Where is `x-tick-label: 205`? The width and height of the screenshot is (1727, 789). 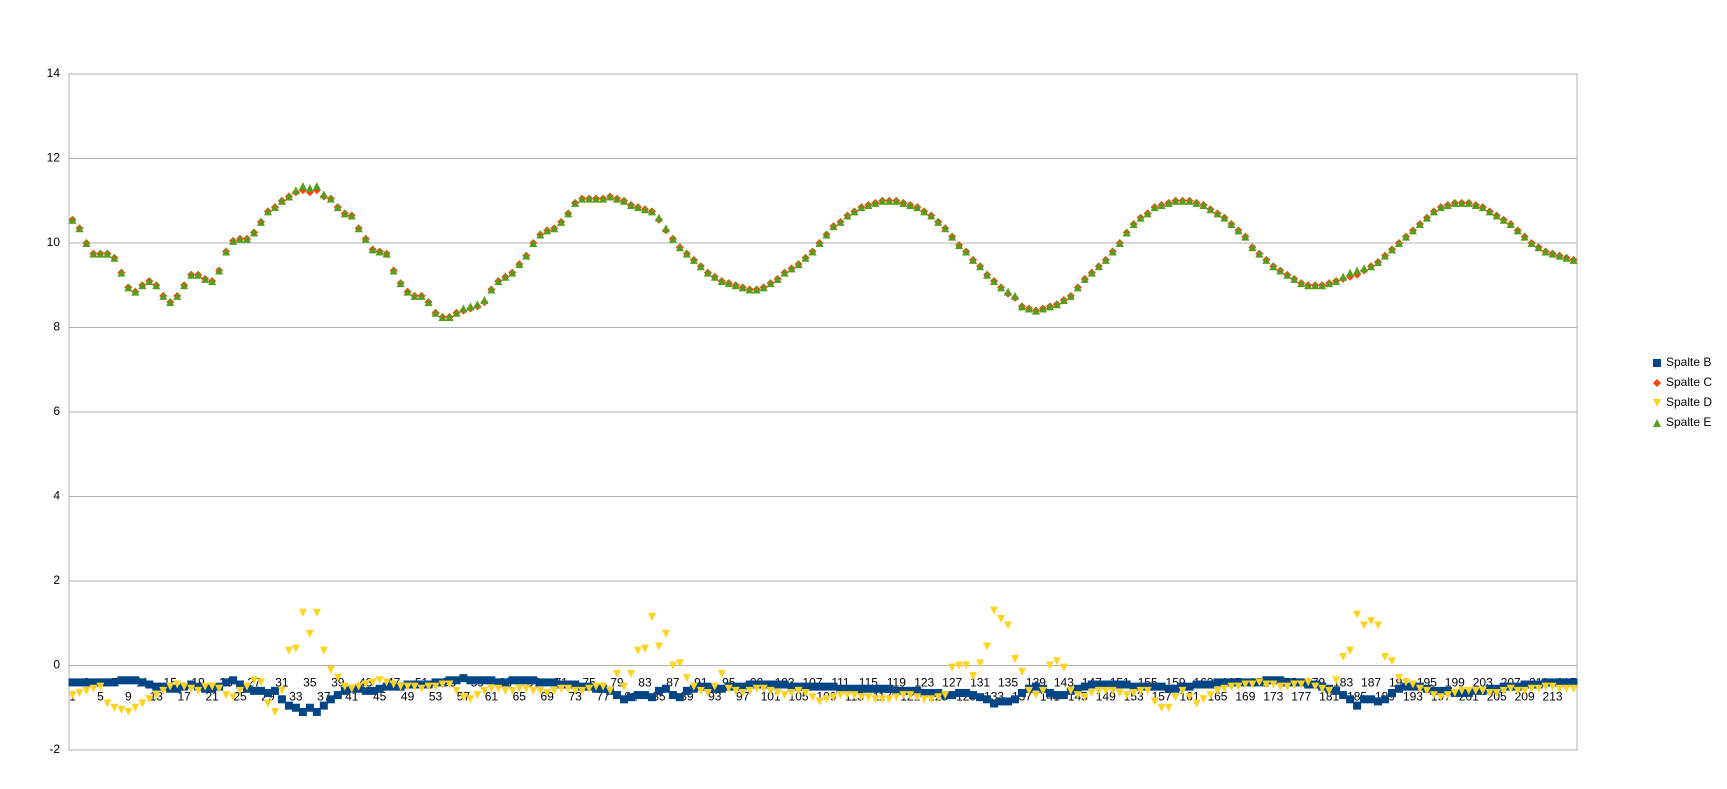 x-tick-label: 205 is located at coordinates (1497, 697).